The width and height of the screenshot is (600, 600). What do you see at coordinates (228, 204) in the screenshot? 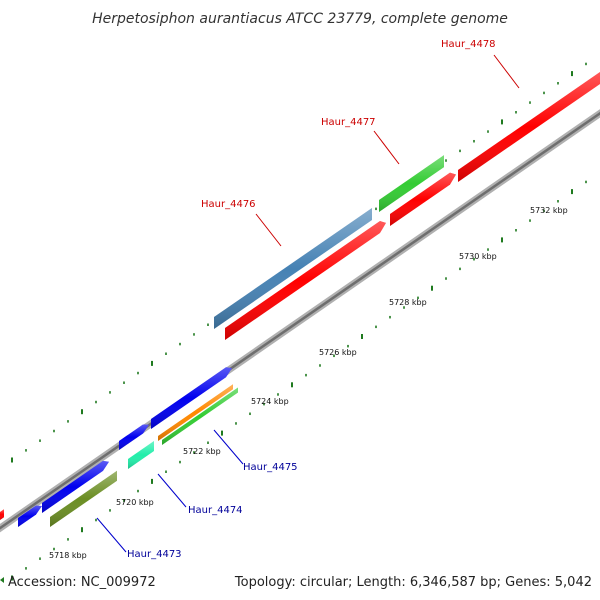
I see `gene-label-haur-4476: Haur_4476` at bounding box center [228, 204].